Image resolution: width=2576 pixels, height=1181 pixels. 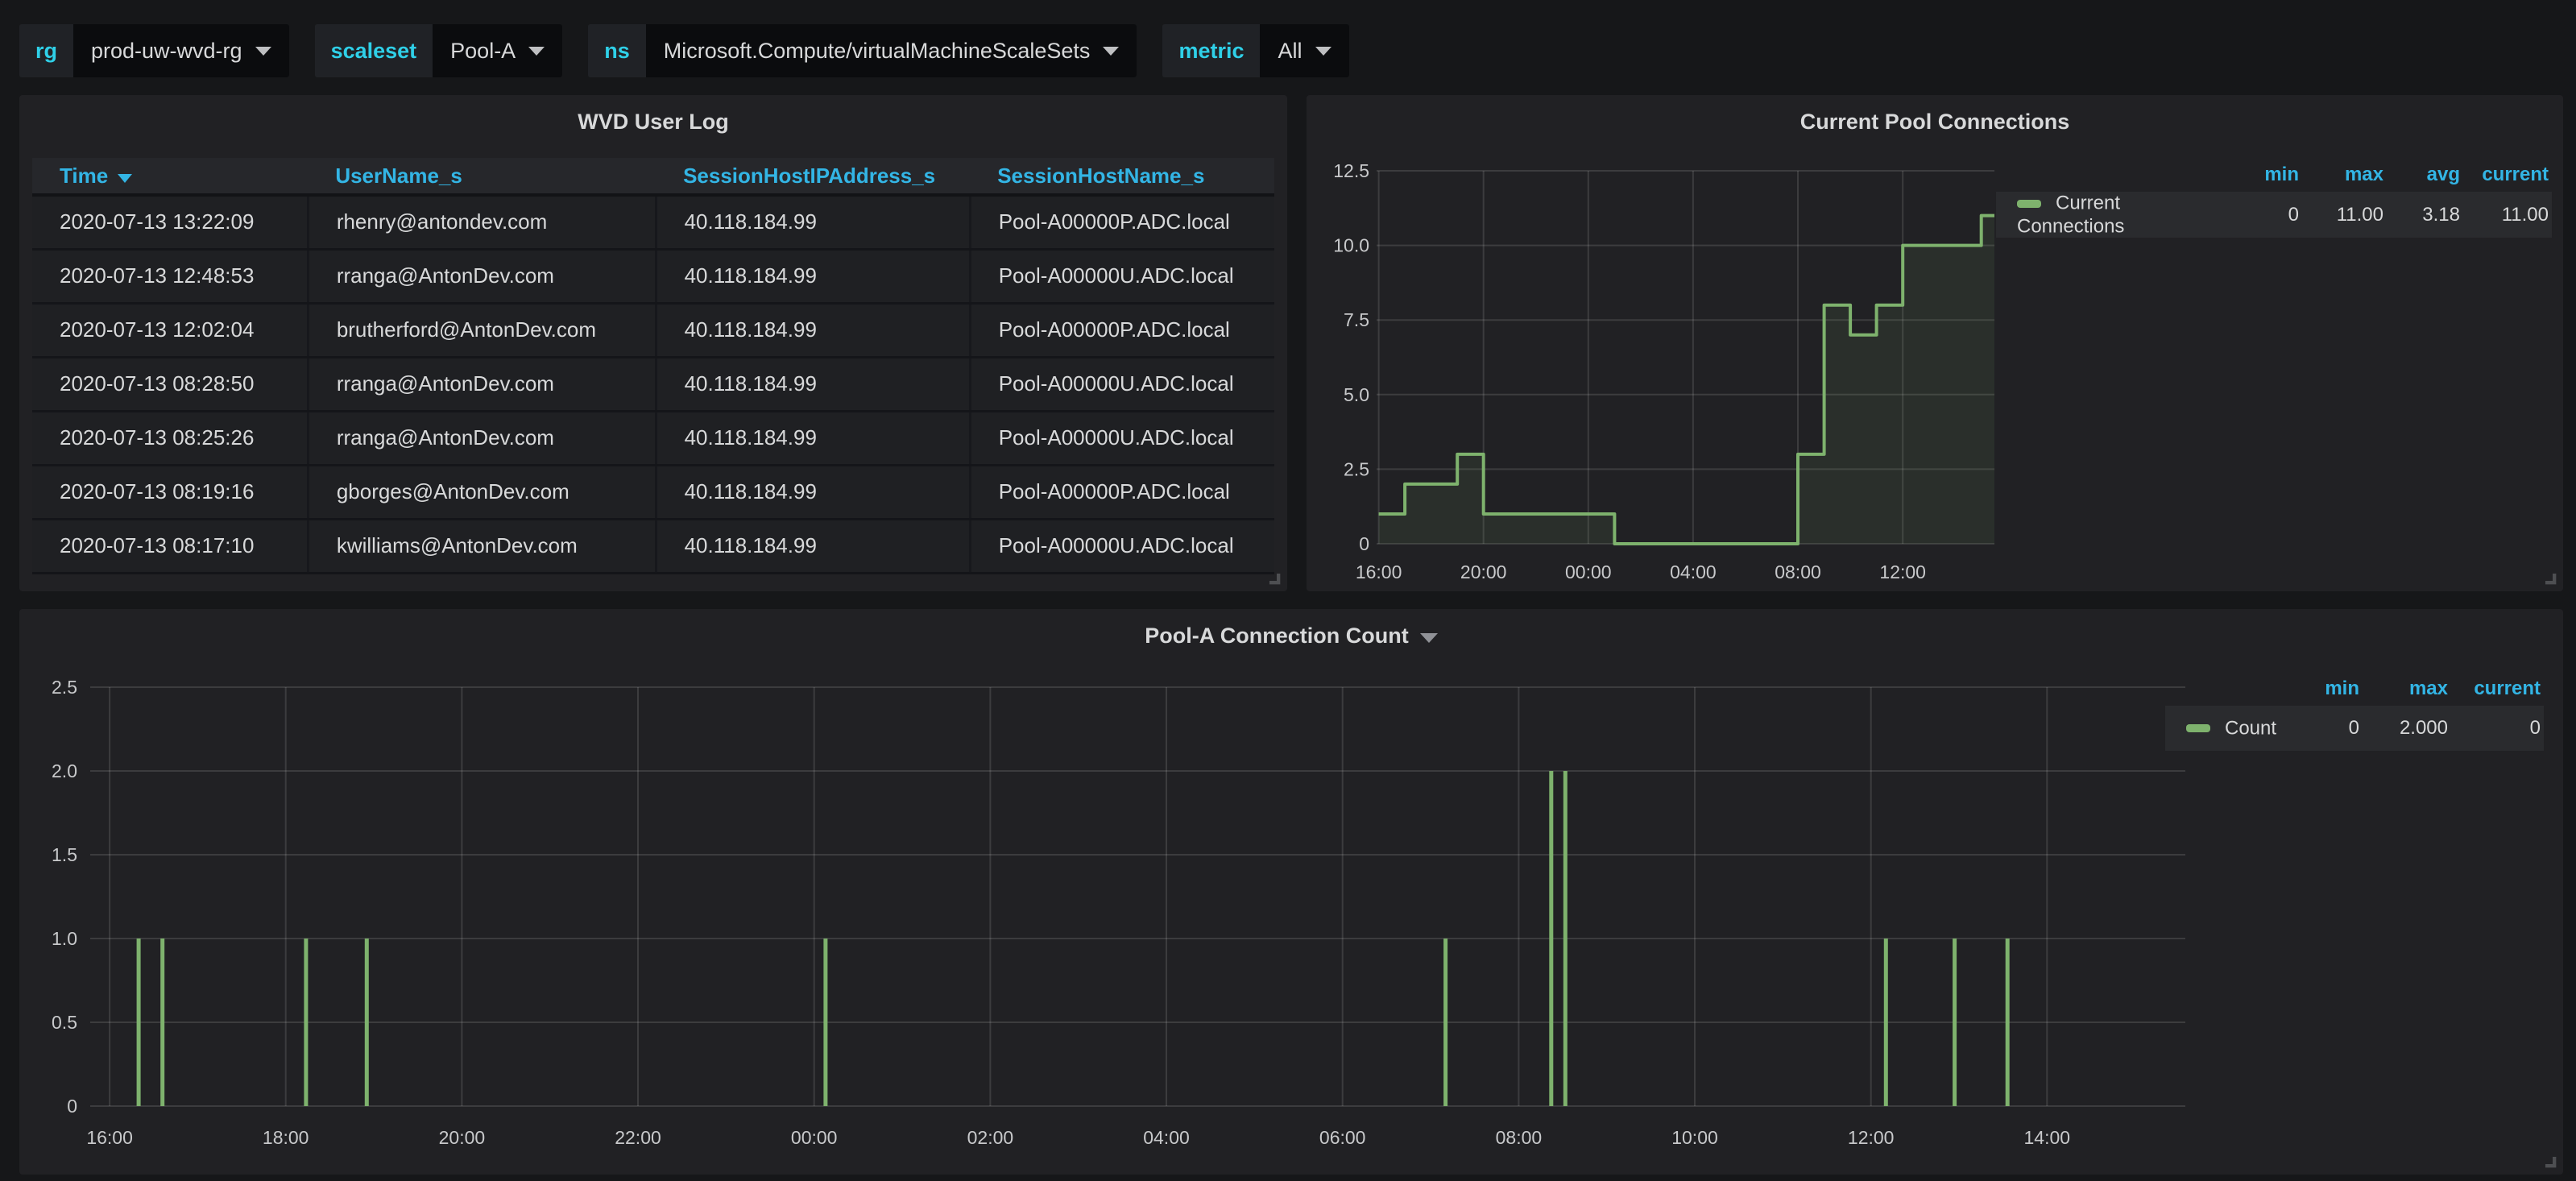 I want to click on legend-series-name: Count, so click(x=2251, y=729).